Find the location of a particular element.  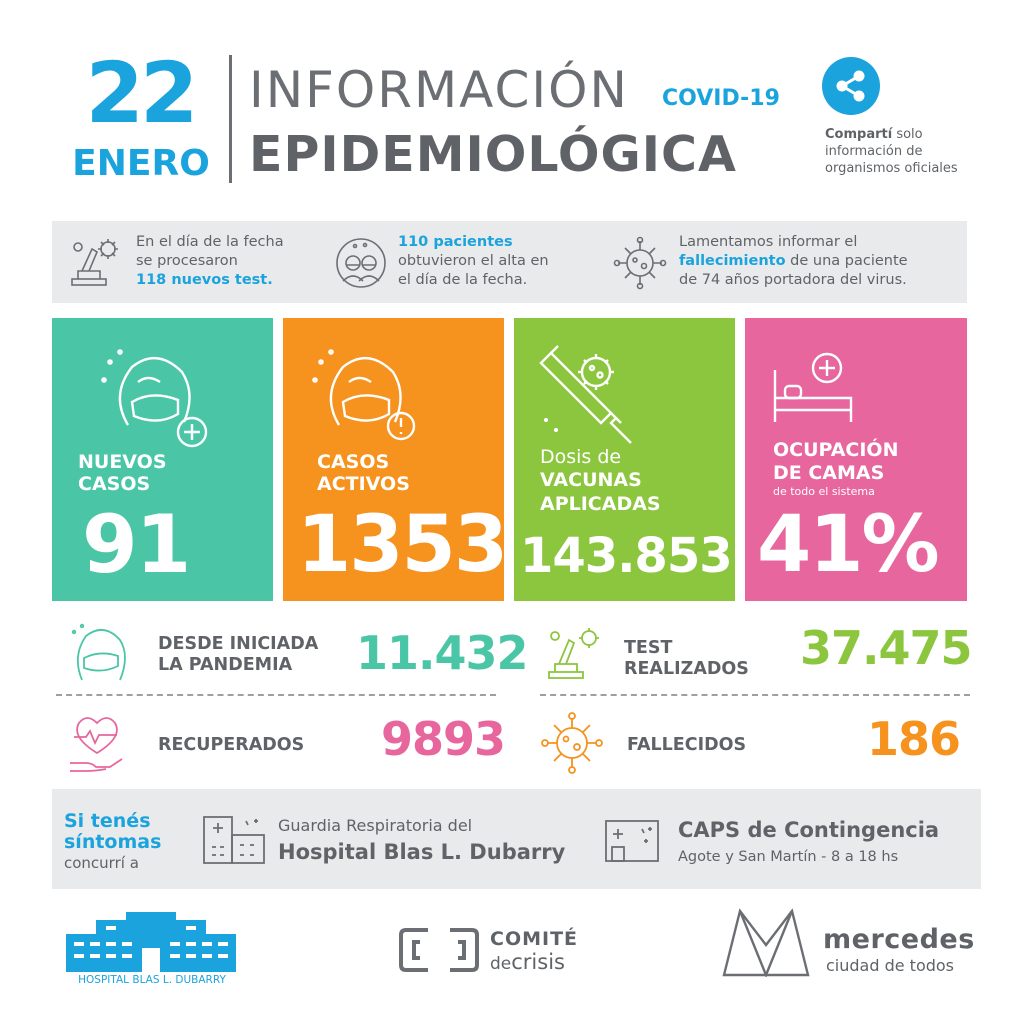

masked-face-icon is located at coordinates (98, 652).